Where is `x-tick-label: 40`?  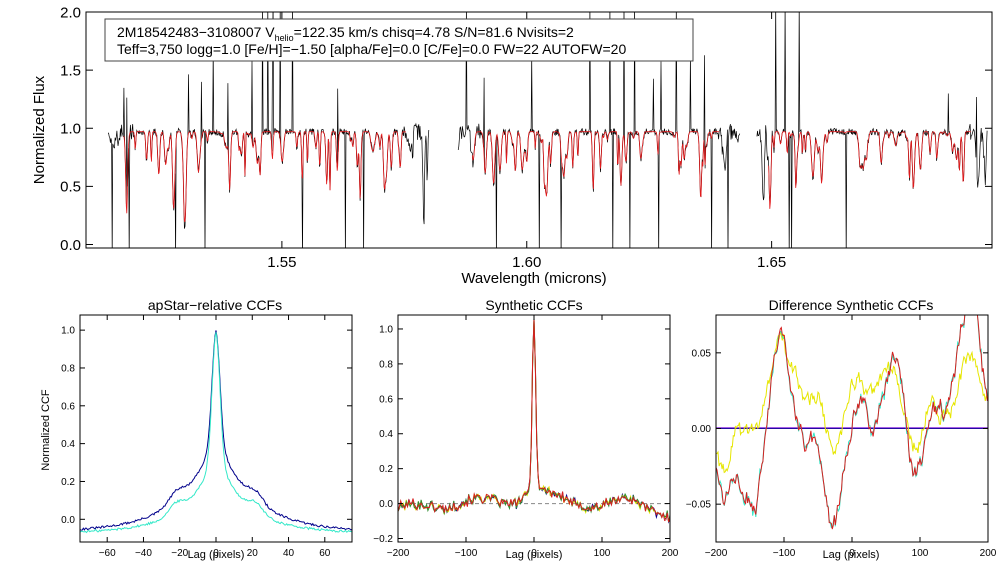
x-tick-label: 40 is located at coordinates (289, 553).